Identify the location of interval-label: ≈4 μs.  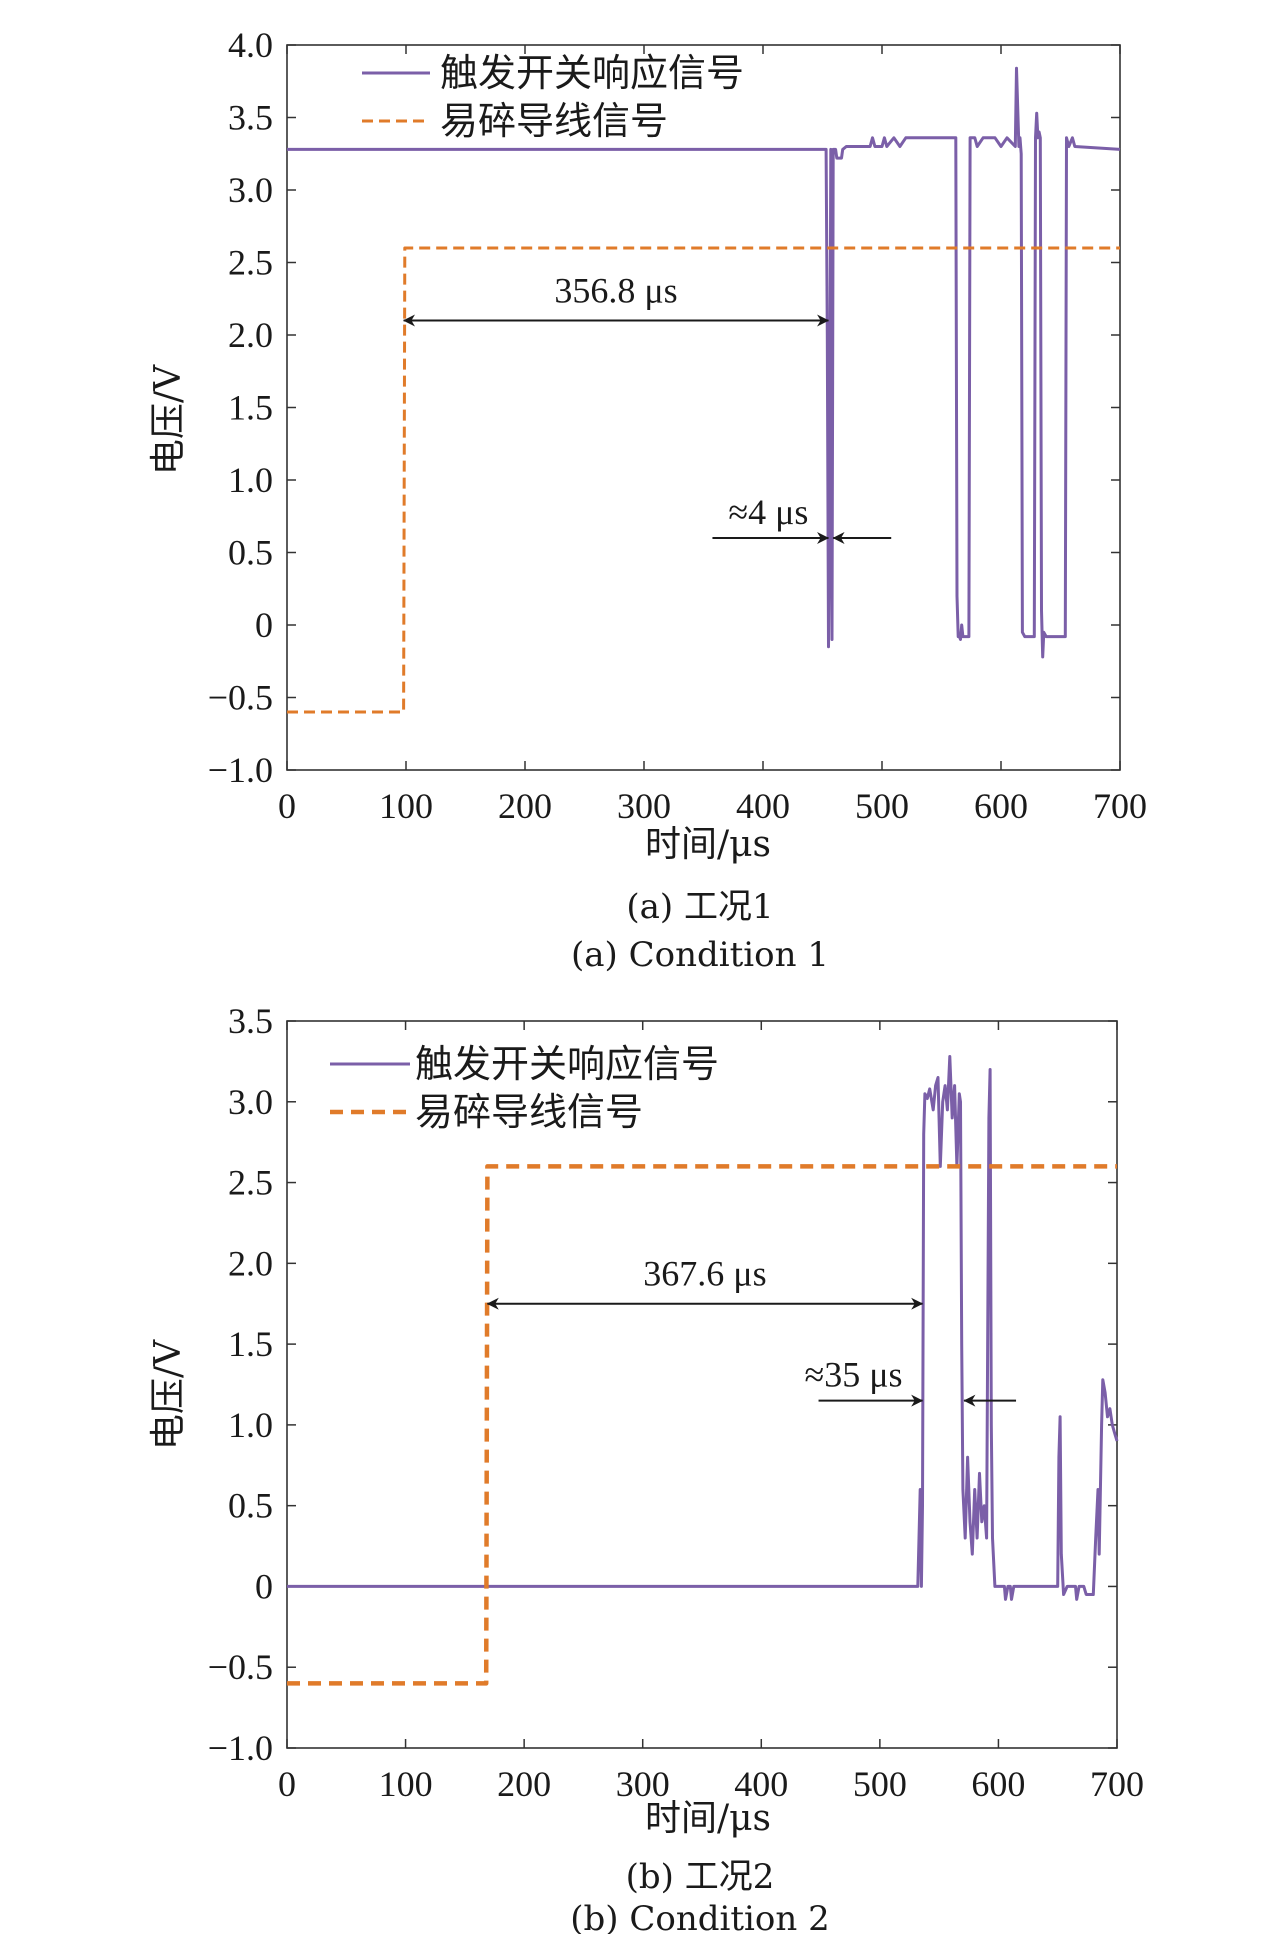
(768, 512).